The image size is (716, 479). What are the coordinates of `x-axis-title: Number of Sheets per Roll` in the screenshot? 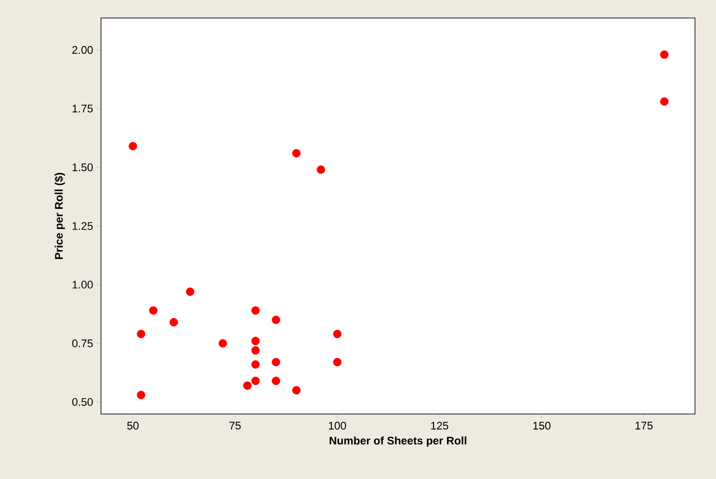 It's located at (398, 441).